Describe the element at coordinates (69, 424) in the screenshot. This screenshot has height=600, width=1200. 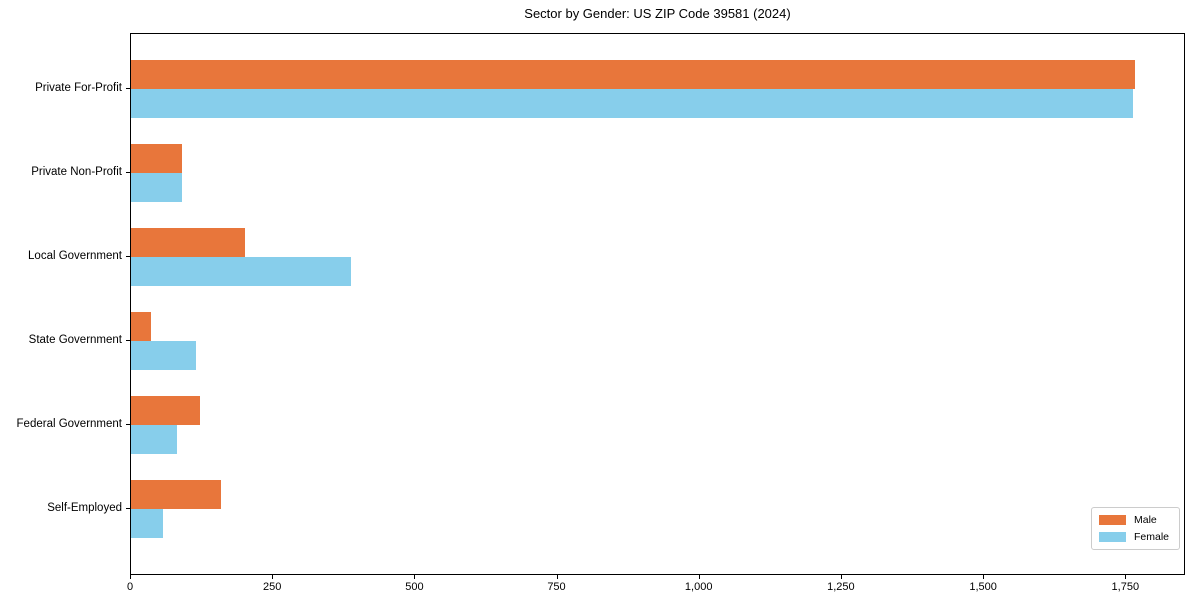
I see `ytick-label-4: Federal Government` at that location.